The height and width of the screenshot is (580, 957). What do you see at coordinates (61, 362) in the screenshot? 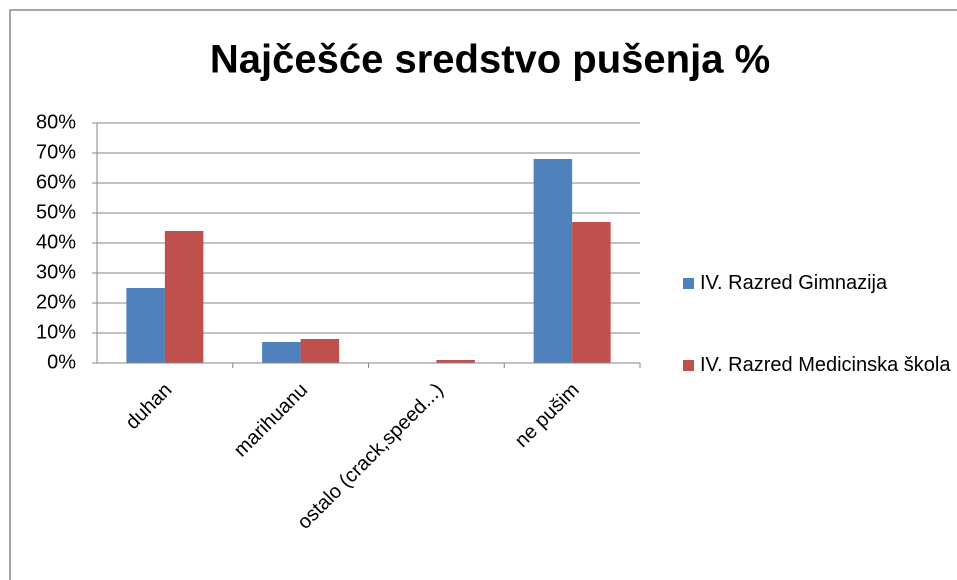
I see `y-tick-label: 0%` at bounding box center [61, 362].